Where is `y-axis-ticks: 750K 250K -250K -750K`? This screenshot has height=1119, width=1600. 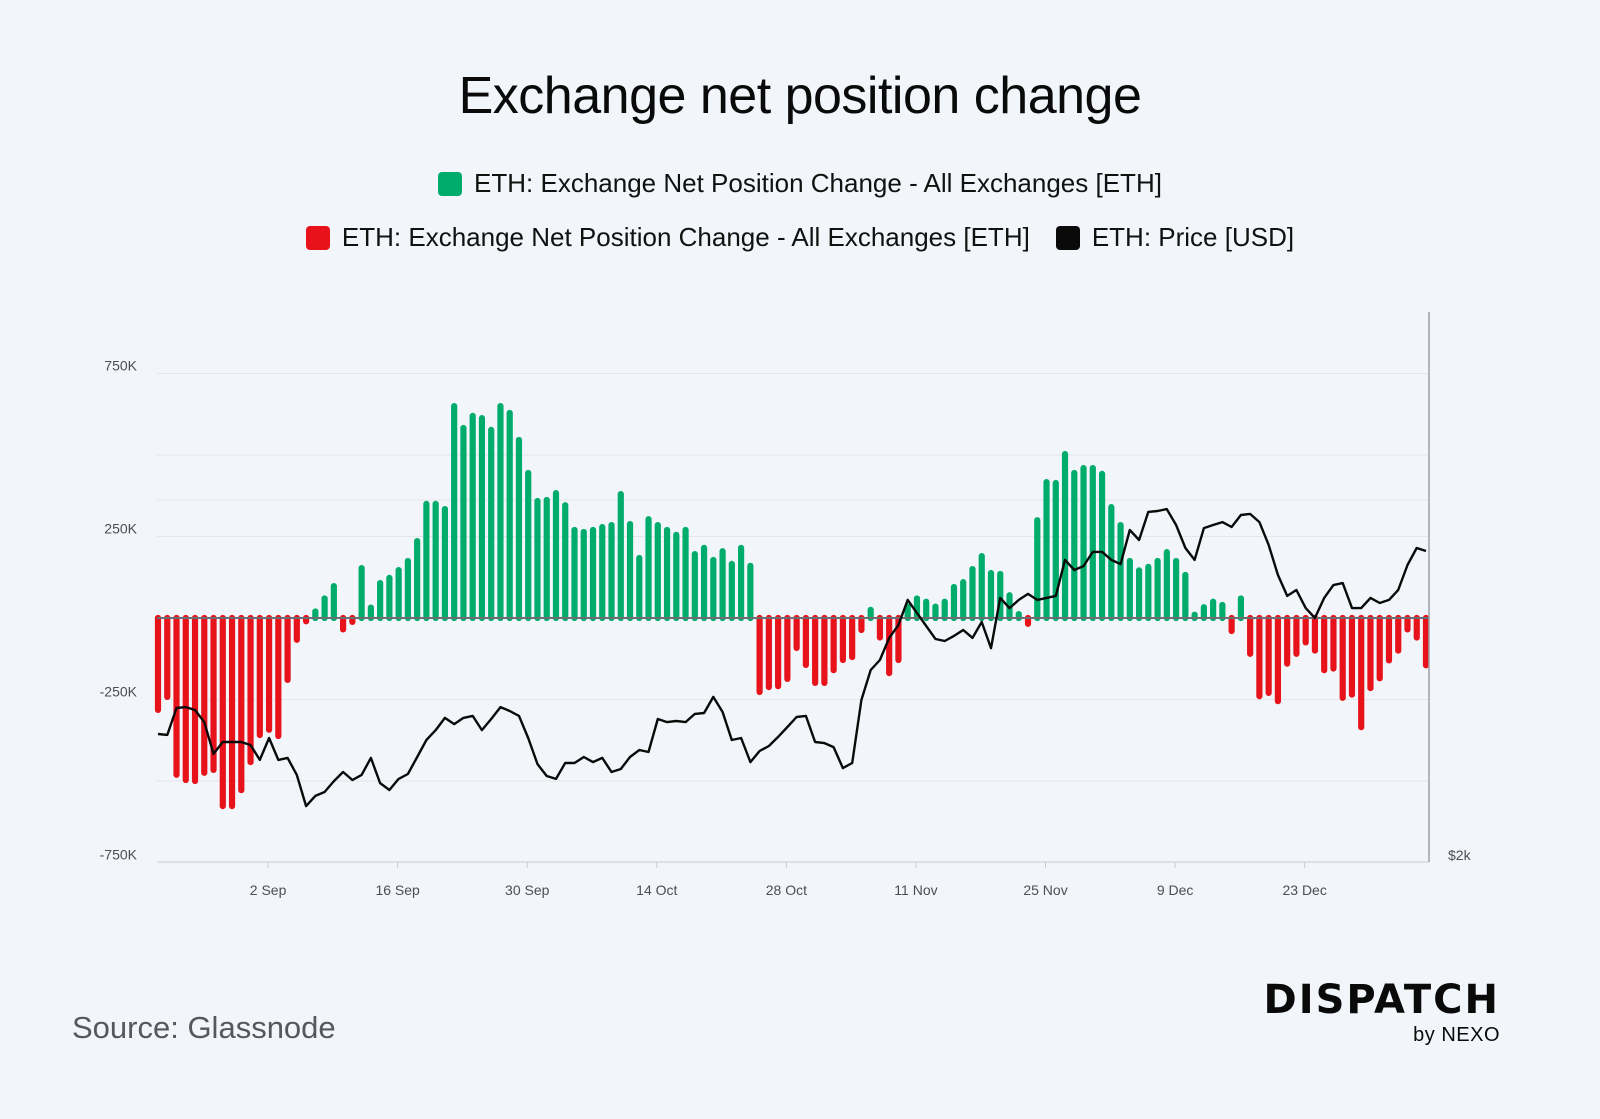
y-axis-ticks: 750K 250K -250K -750K is located at coordinates (119, 610).